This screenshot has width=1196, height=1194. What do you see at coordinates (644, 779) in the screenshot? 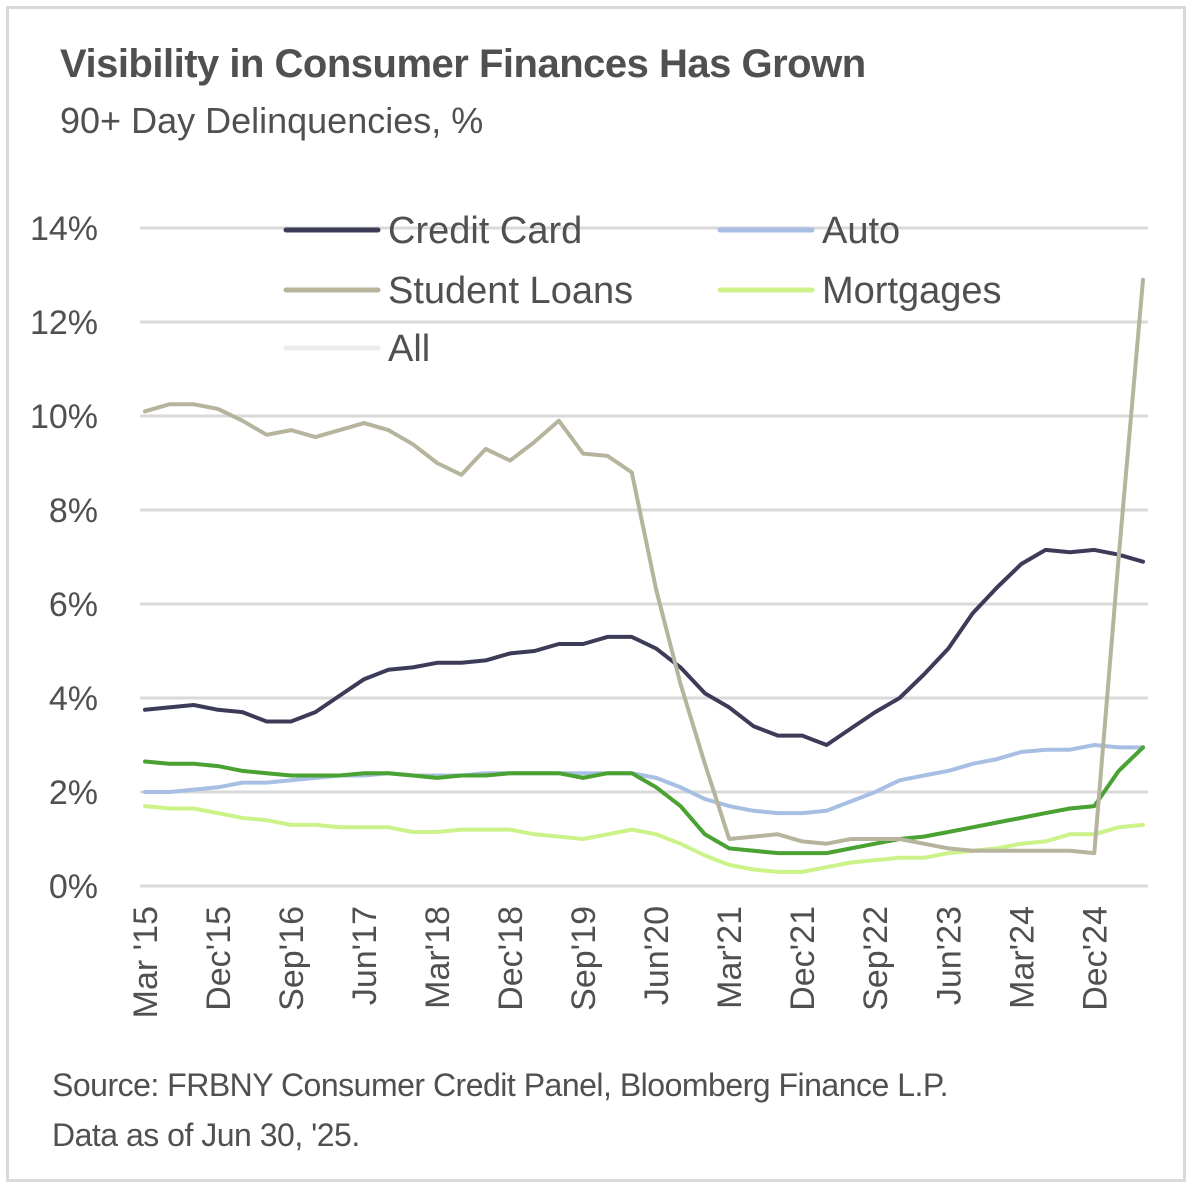
I see `series-line-auto` at bounding box center [644, 779].